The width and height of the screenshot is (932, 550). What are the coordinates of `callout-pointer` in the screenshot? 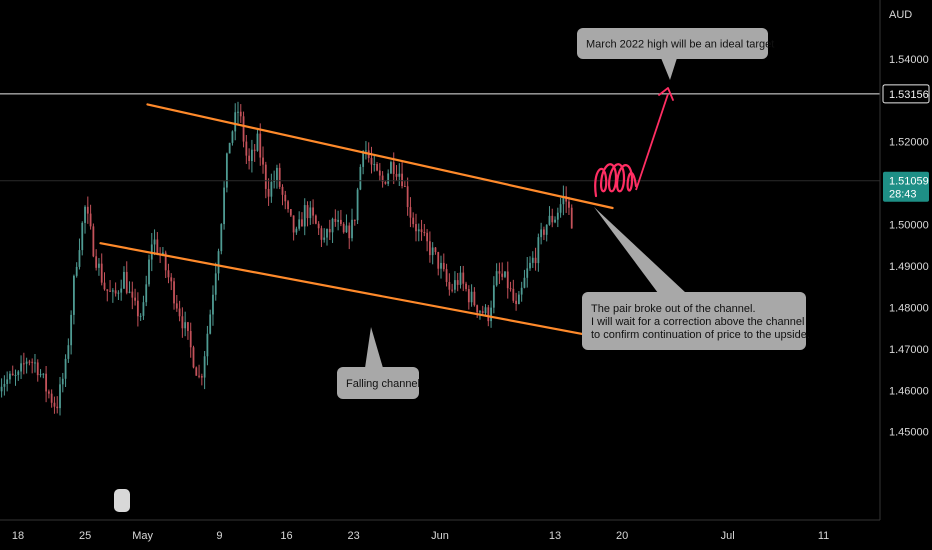 It's located at (669, 69).